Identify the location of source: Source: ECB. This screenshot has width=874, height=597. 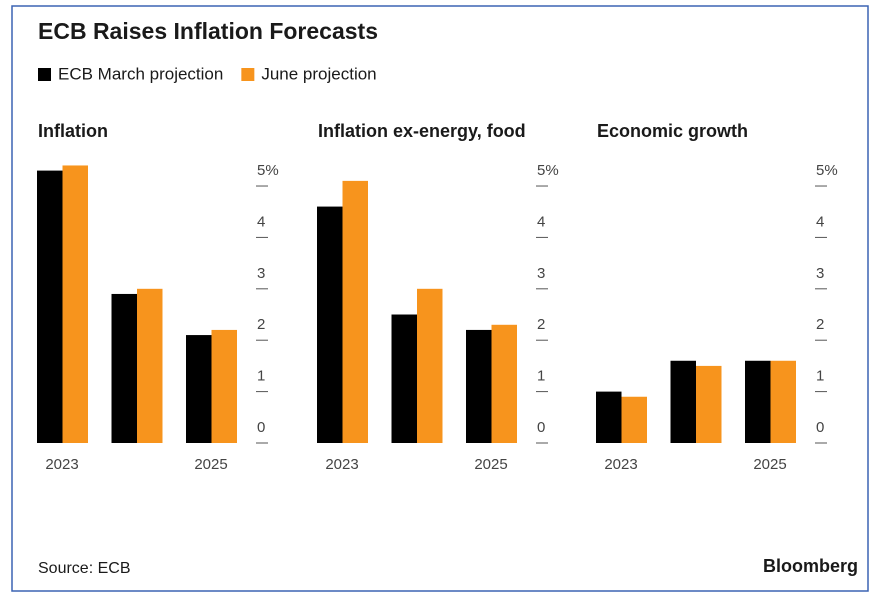
(84, 568).